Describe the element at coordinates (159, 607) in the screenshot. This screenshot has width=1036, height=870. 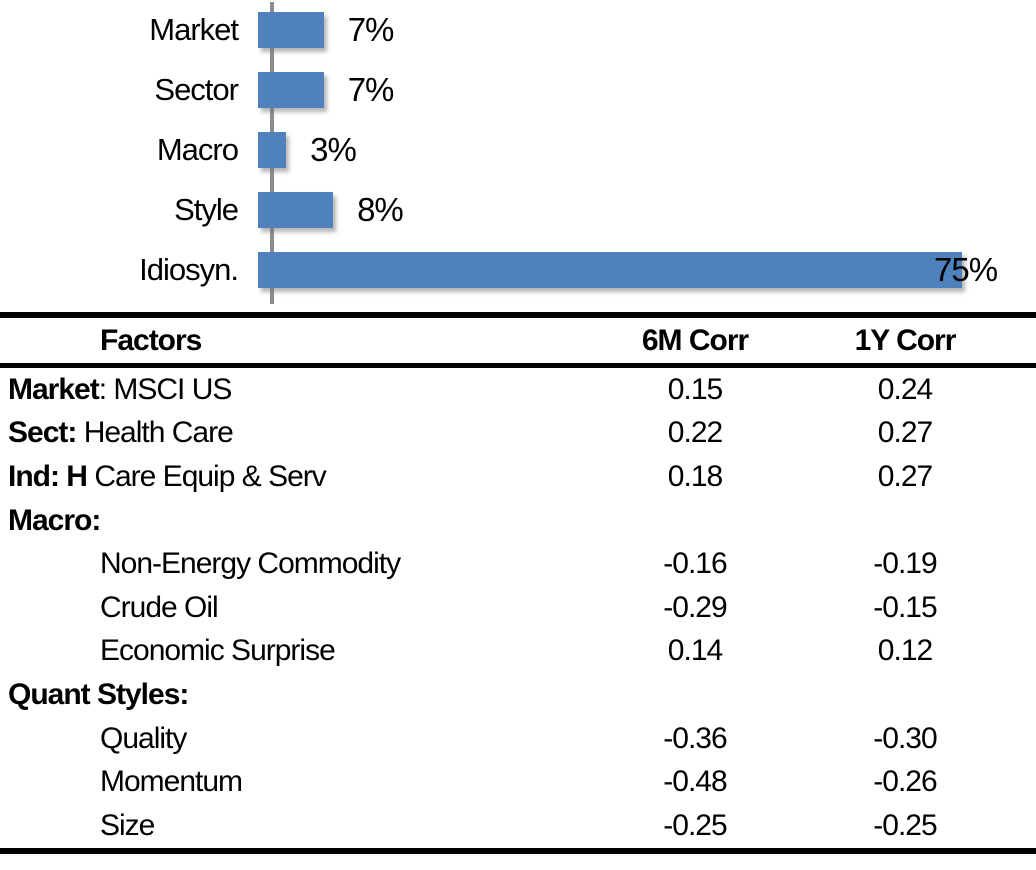
I see `factor-name: Crude Oil` at that location.